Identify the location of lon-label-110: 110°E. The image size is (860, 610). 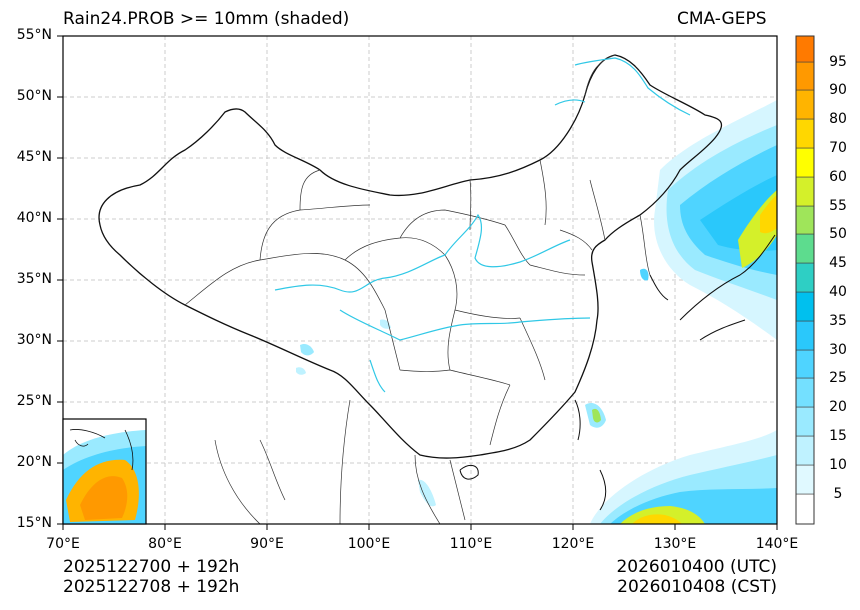
(471, 544).